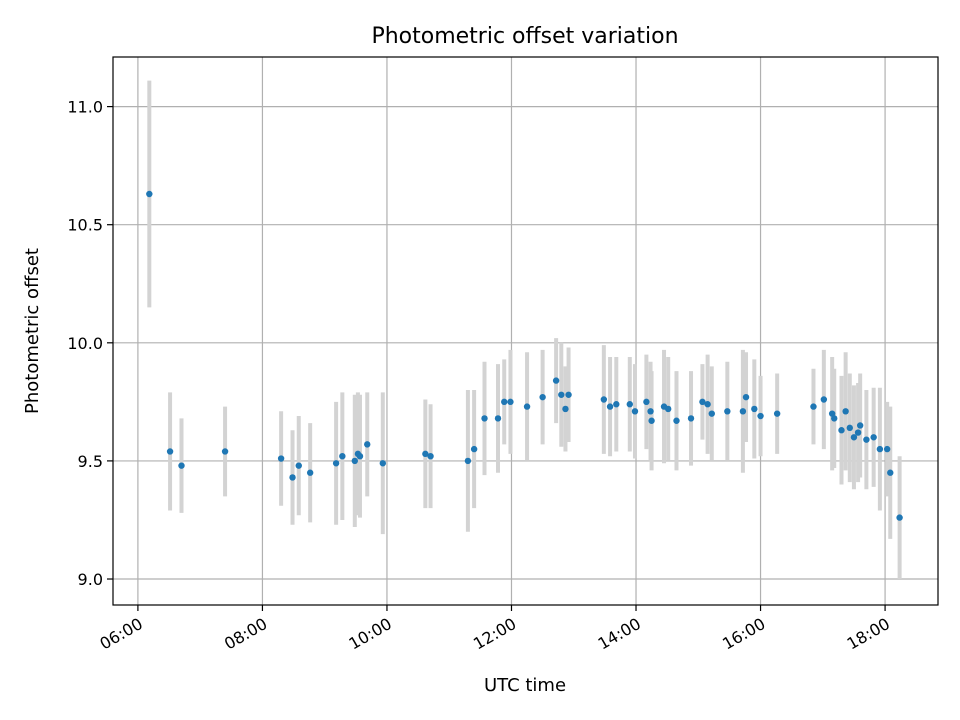 The width and height of the screenshot is (960, 720). I want to click on x-axis-label: UTC time, so click(525, 685).